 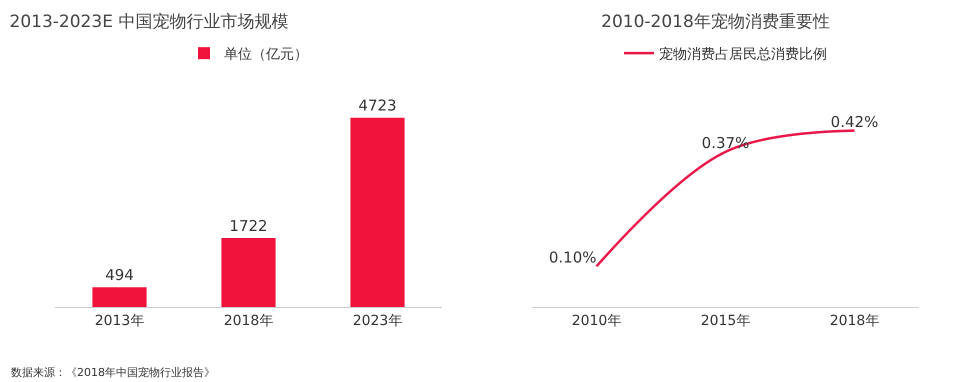 I want to click on x-tick-label: 2015年, so click(x=725, y=320).